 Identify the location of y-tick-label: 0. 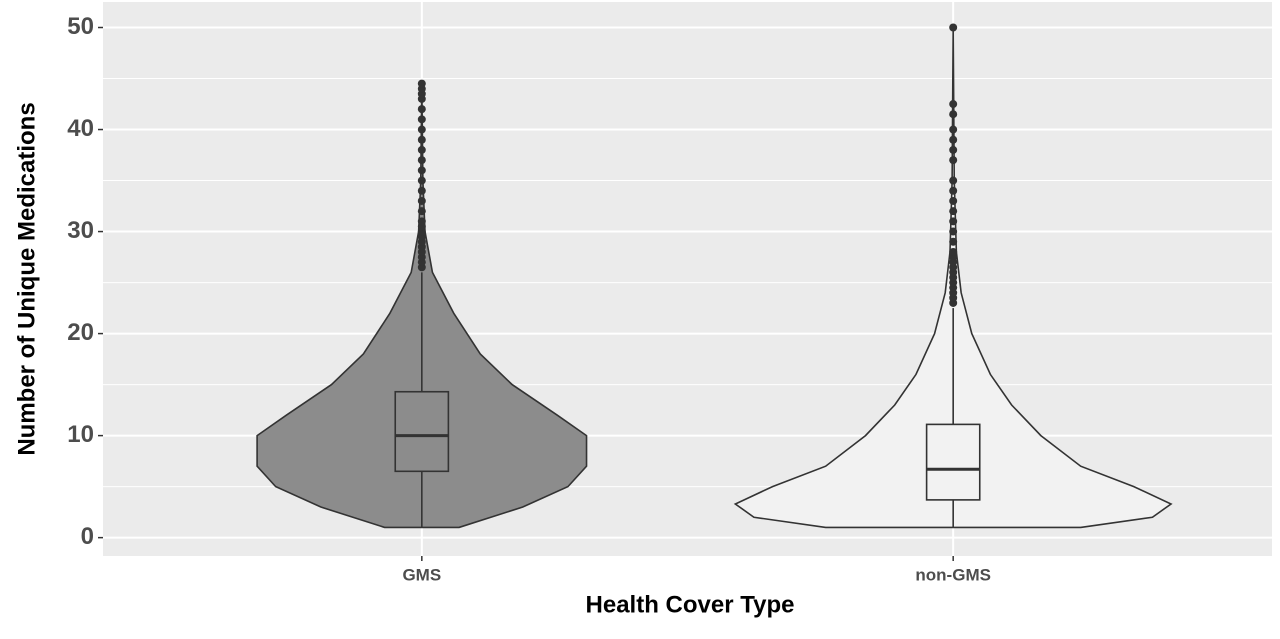
(87, 536).